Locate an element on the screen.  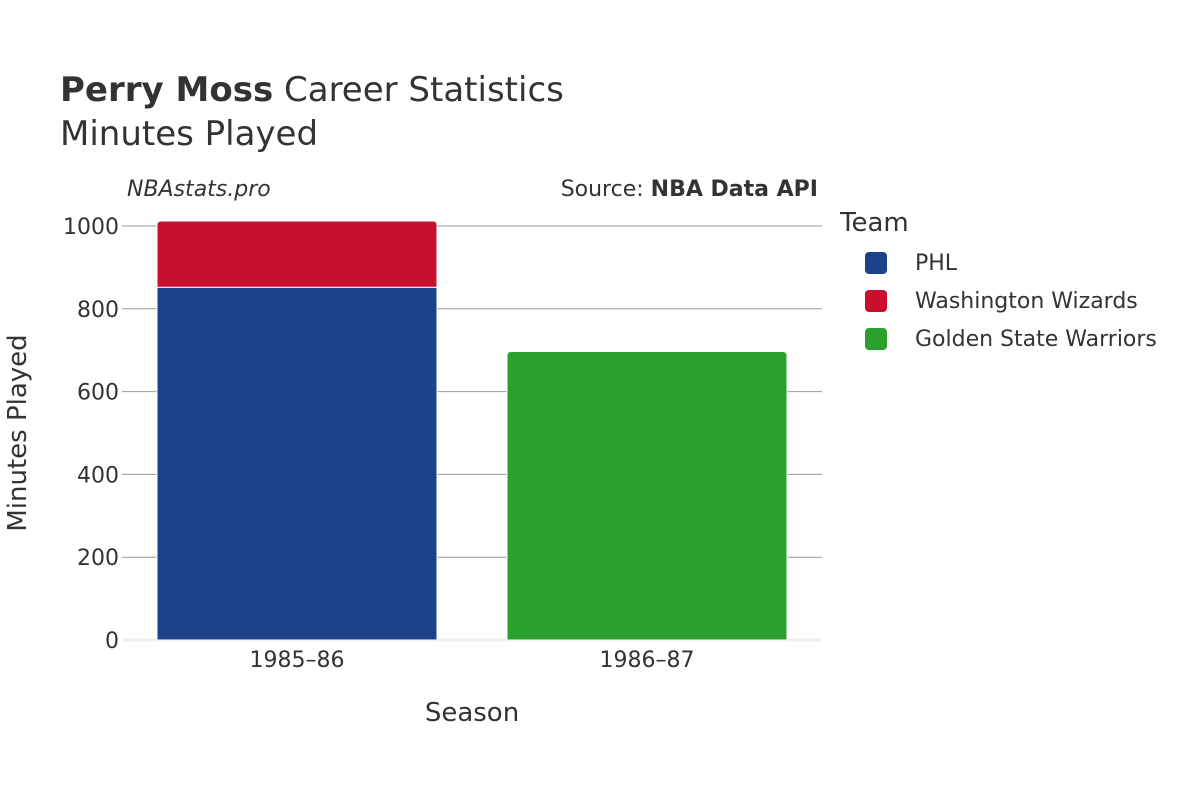
chart-title: Perry Moss Career Statistics is located at coordinates (312, 90).